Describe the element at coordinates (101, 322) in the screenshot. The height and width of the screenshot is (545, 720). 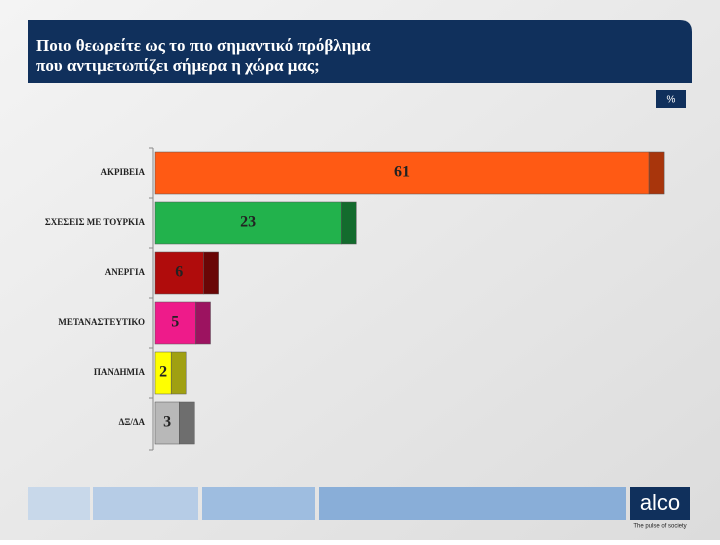
I see `category-label: ΜΕΤΑΝΑΣΤΕΥΤΙΚΟ` at that location.